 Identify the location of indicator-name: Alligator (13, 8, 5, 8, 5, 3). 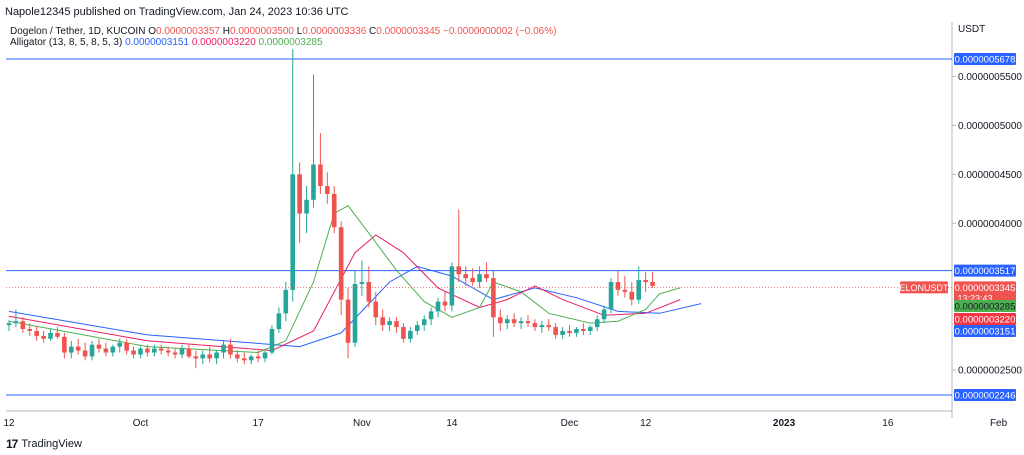
(66, 42).